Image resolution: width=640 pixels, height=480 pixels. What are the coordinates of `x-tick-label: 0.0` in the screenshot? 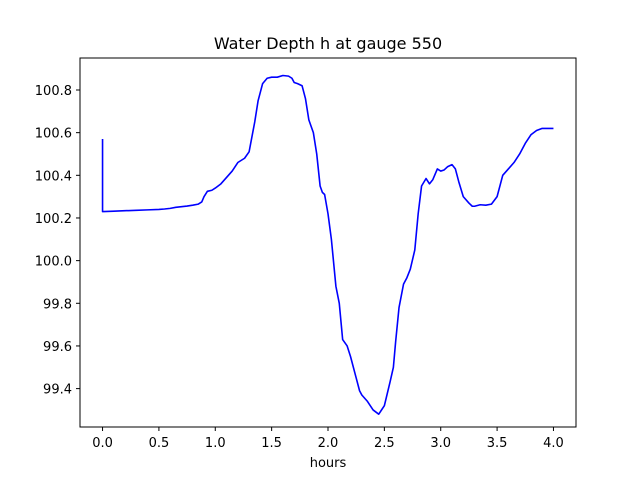 It's located at (102, 443).